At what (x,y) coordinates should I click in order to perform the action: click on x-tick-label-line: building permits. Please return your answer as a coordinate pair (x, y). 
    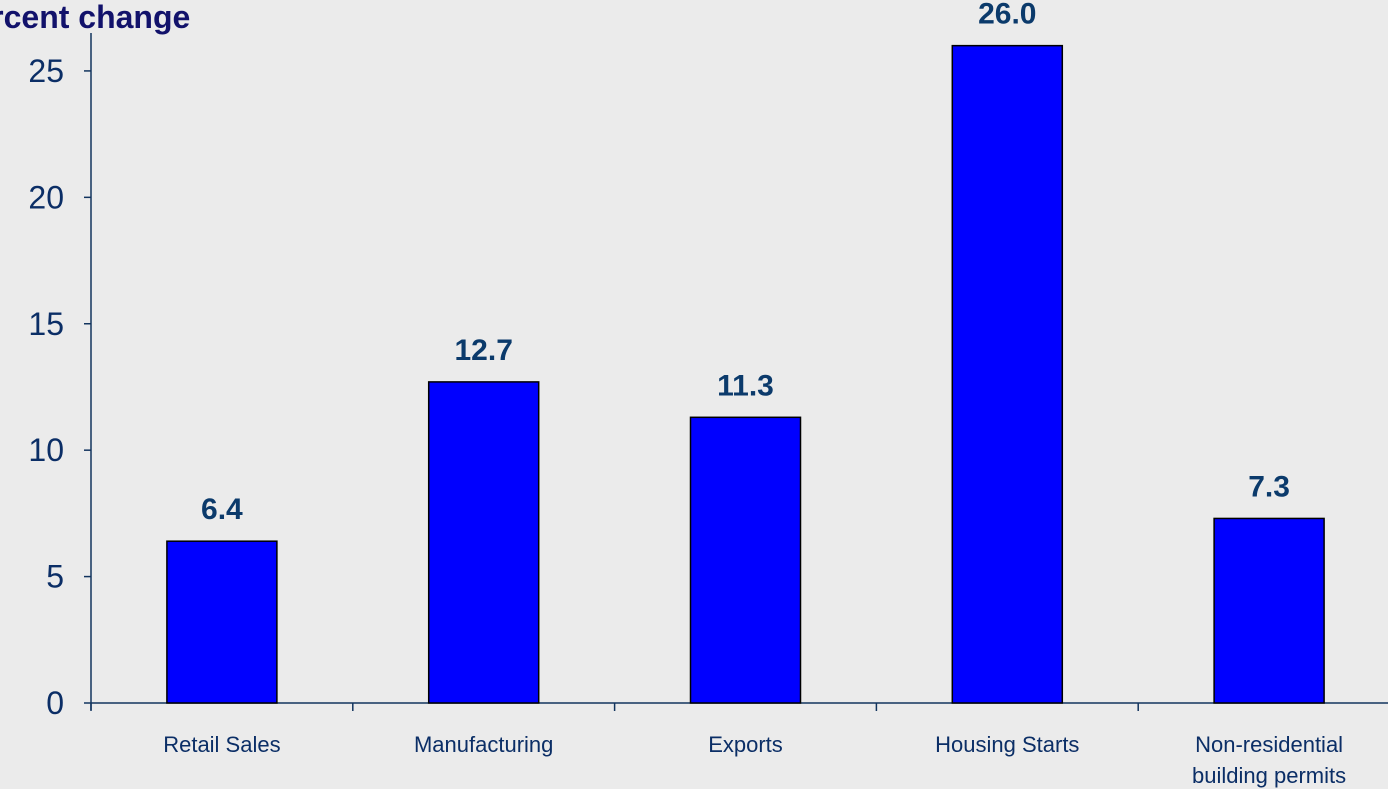
    Looking at the image, I should click on (1269, 775).